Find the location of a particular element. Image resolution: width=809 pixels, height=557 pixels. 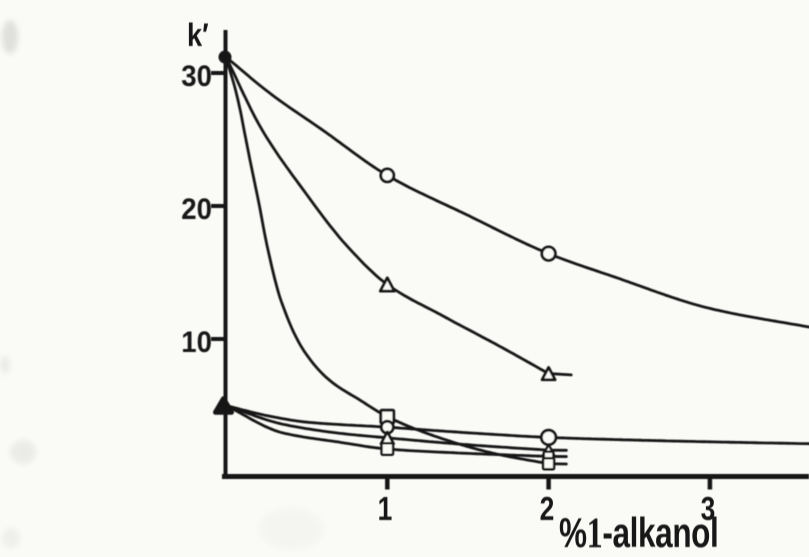

marker-triangle-triangle-upper-x2 is located at coordinates (548, 373).